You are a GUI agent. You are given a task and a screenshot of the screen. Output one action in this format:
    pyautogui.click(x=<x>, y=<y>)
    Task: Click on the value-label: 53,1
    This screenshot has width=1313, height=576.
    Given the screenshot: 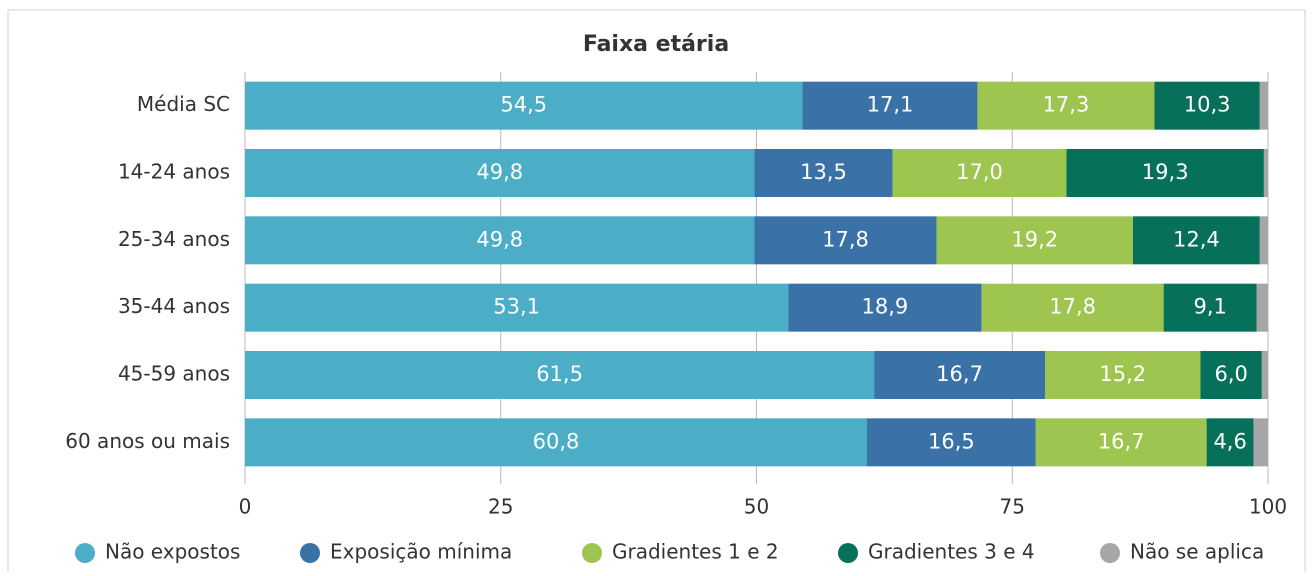 What is the action you would take?
    pyautogui.click(x=516, y=307)
    